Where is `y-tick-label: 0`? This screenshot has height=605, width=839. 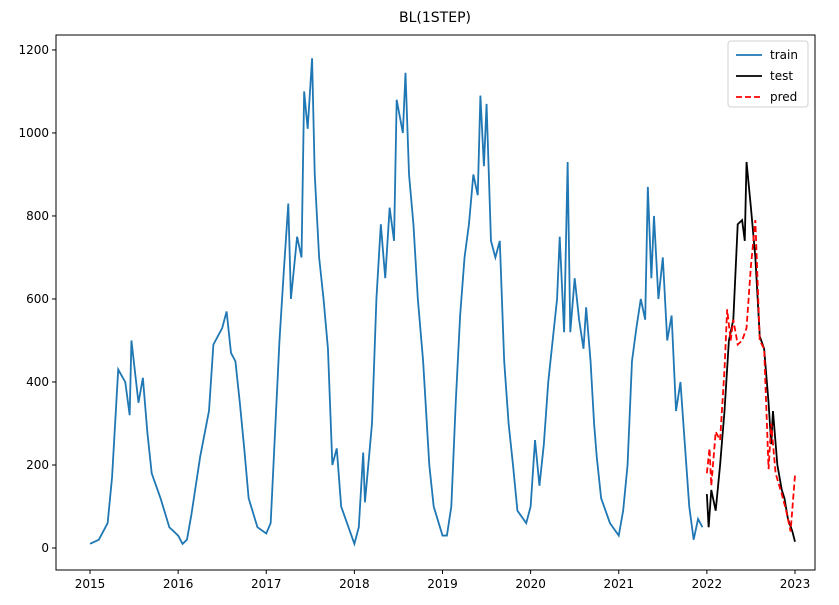
y-tick-label: 0 is located at coordinates (45, 548).